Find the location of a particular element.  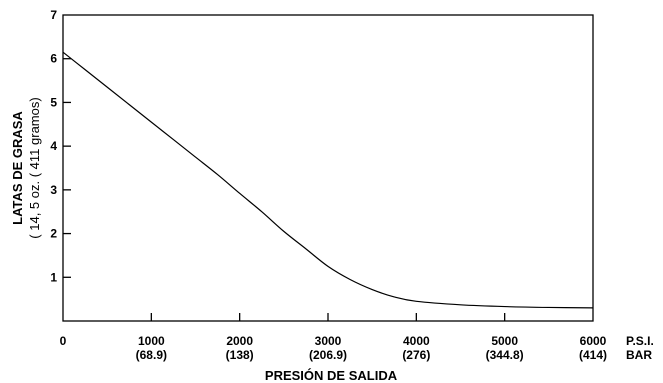

y-axis-label: LATAS DE GRASA is located at coordinates (17, 168).